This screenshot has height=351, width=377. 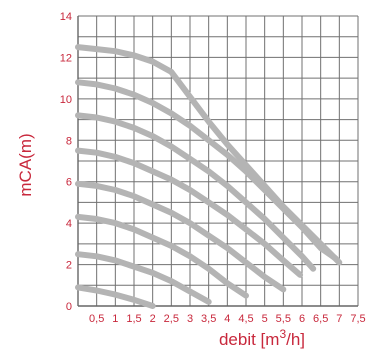 What do you see at coordinates (115, 319) in the screenshot?
I see `x-tick-label: 1` at bounding box center [115, 319].